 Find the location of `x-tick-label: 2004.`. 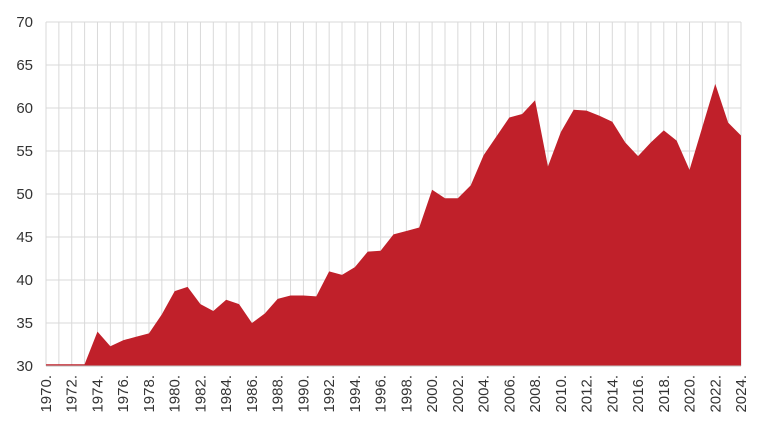

x-tick-label: 2004. is located at coordinates (484, 394).